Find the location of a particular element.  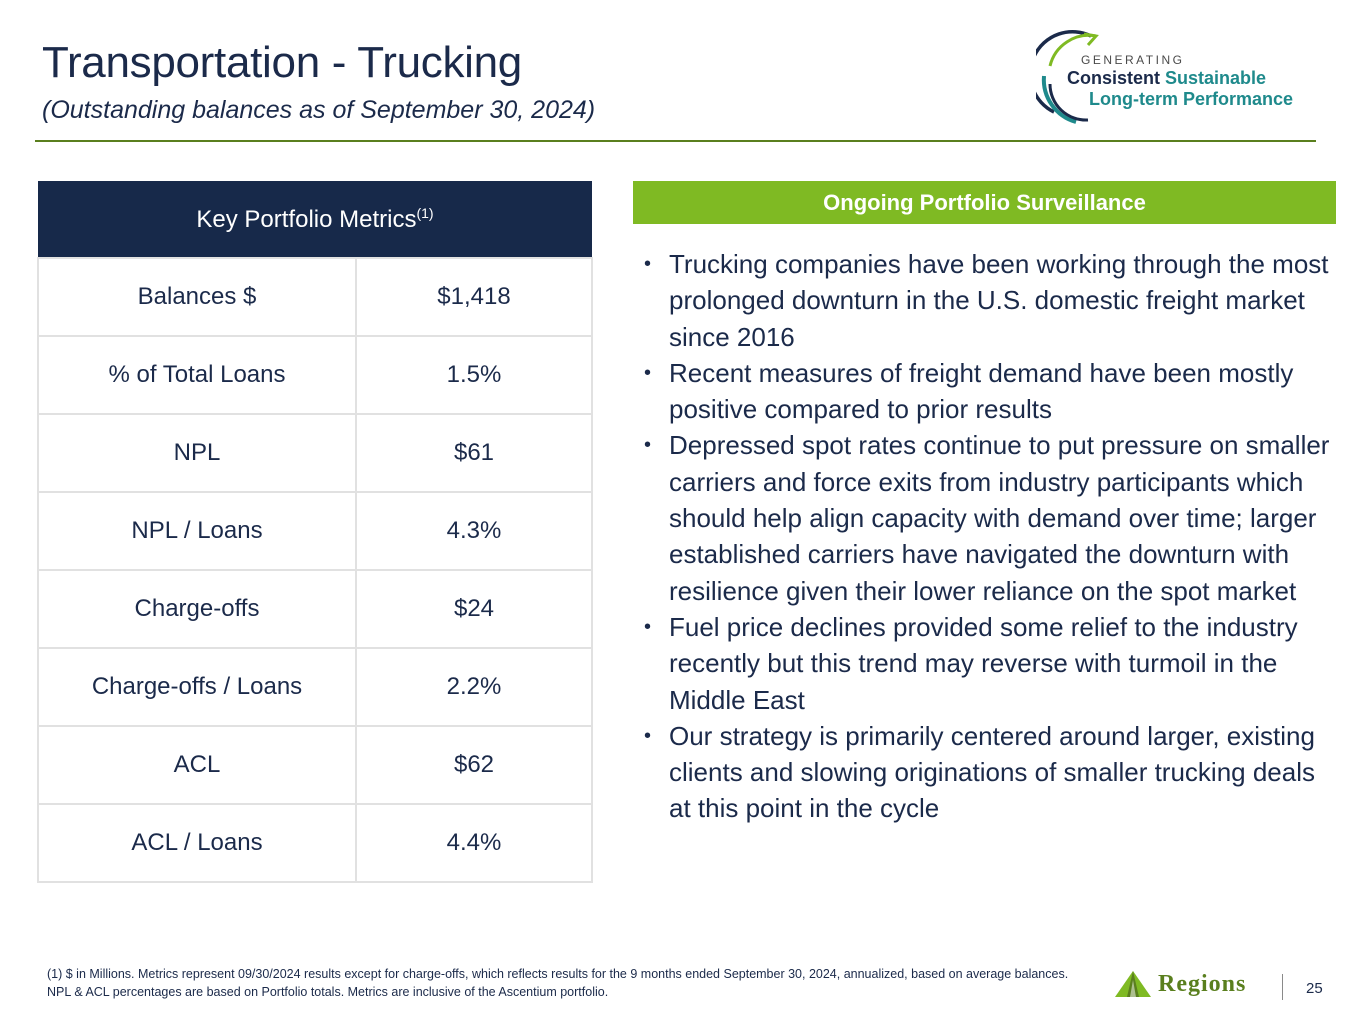

metric-value: $62 is located at coordinates (474, 765).